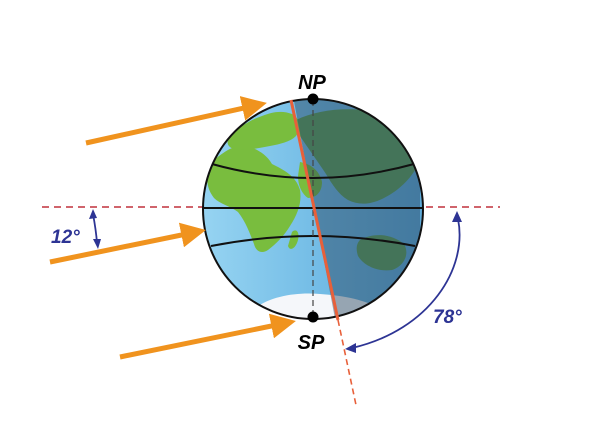 The width and height of the screenshot is (599, 435). I want to click on north-pole-label: NP, so click(312, 83).